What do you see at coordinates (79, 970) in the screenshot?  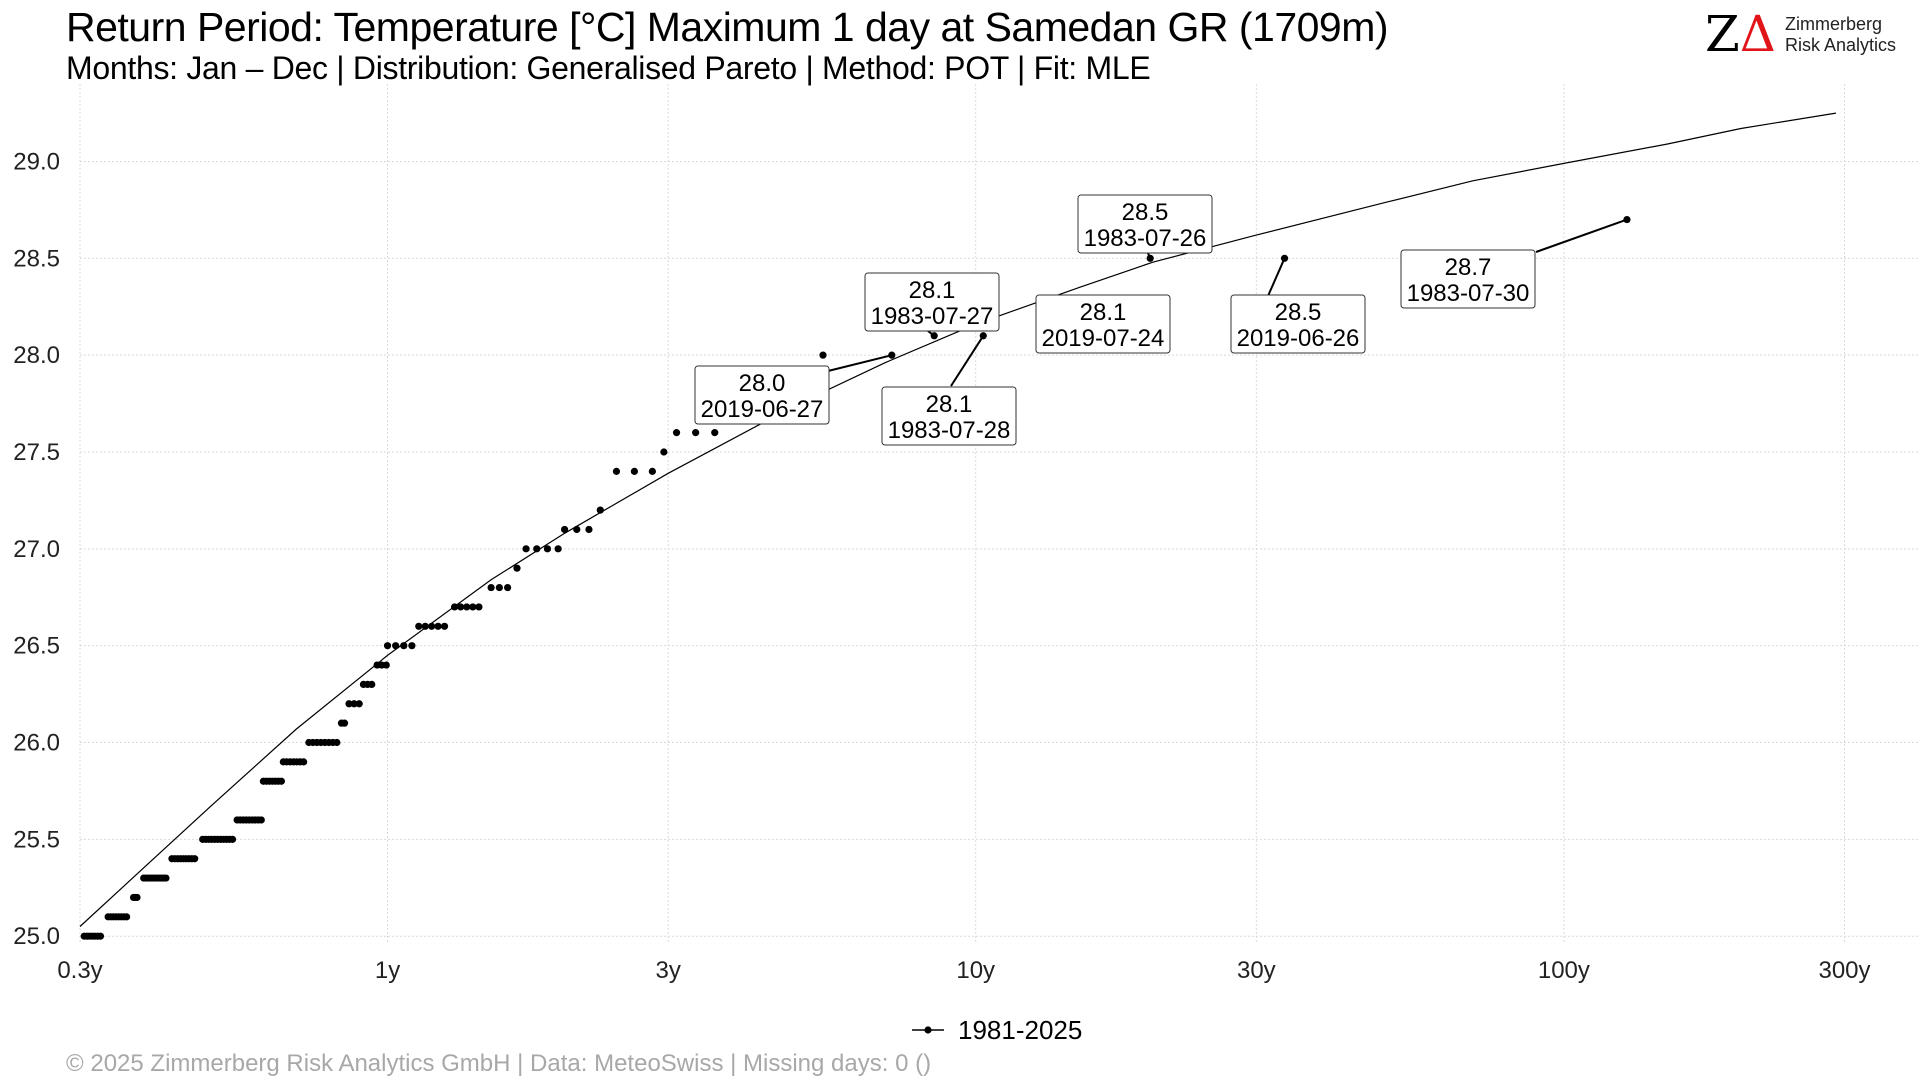 I see `x-tick-label: 0.3y` at bounding box center [79, 970].